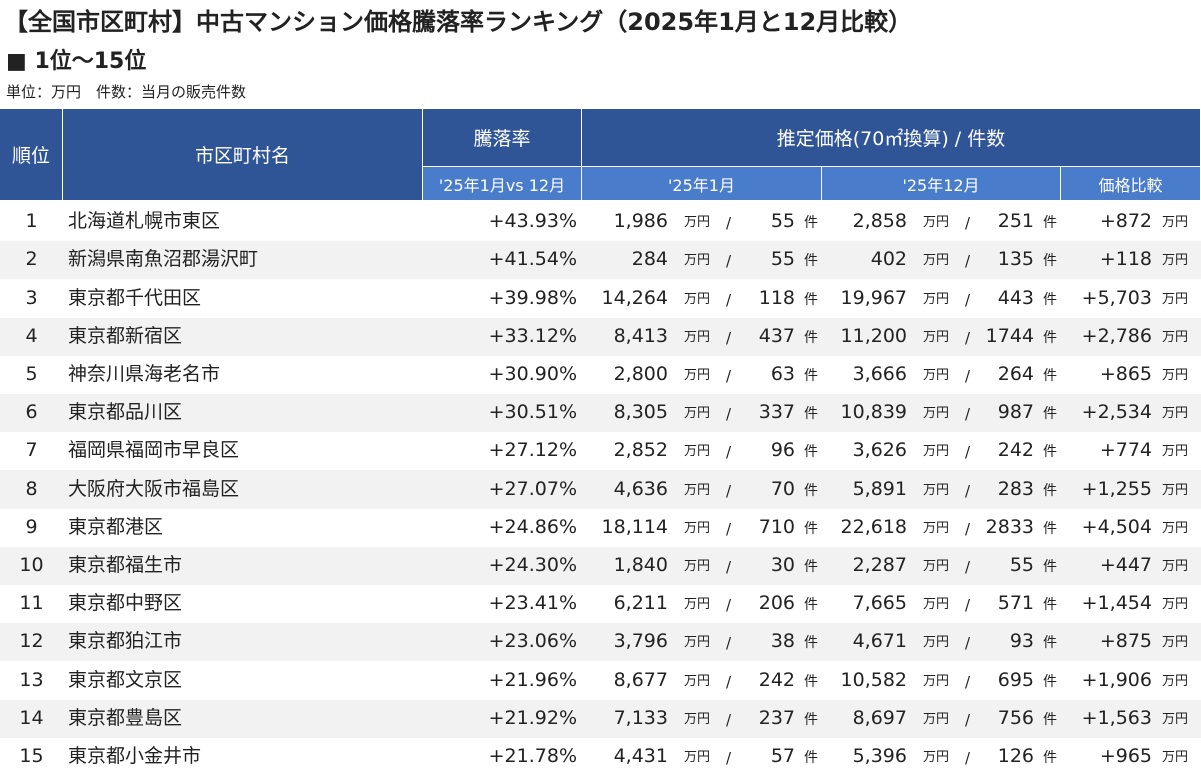 The width and height of the screenshot is (1201, 776). I want to click on count: 242, so click(776, 679).